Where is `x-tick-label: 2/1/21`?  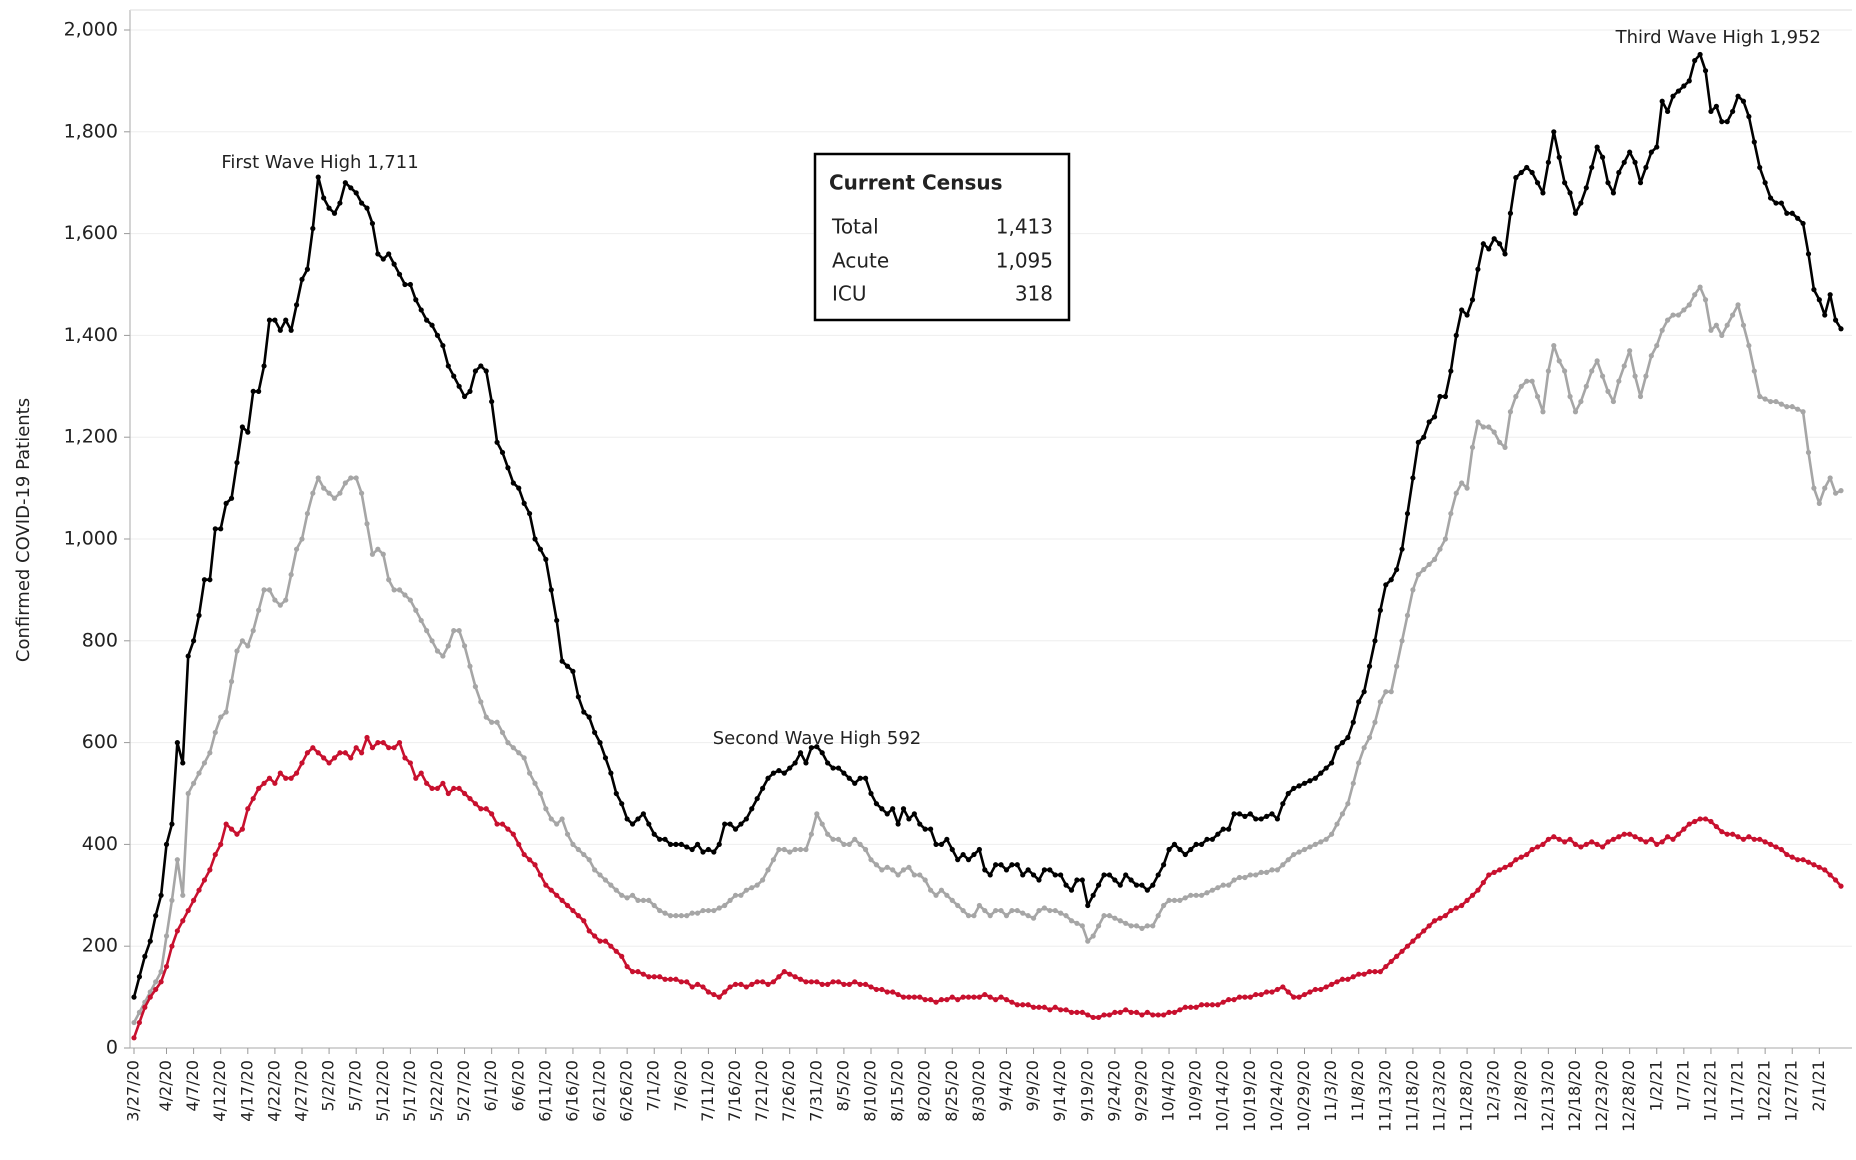 x-tick-label: 2/1/21 is located at coordinates (1818, 1086).